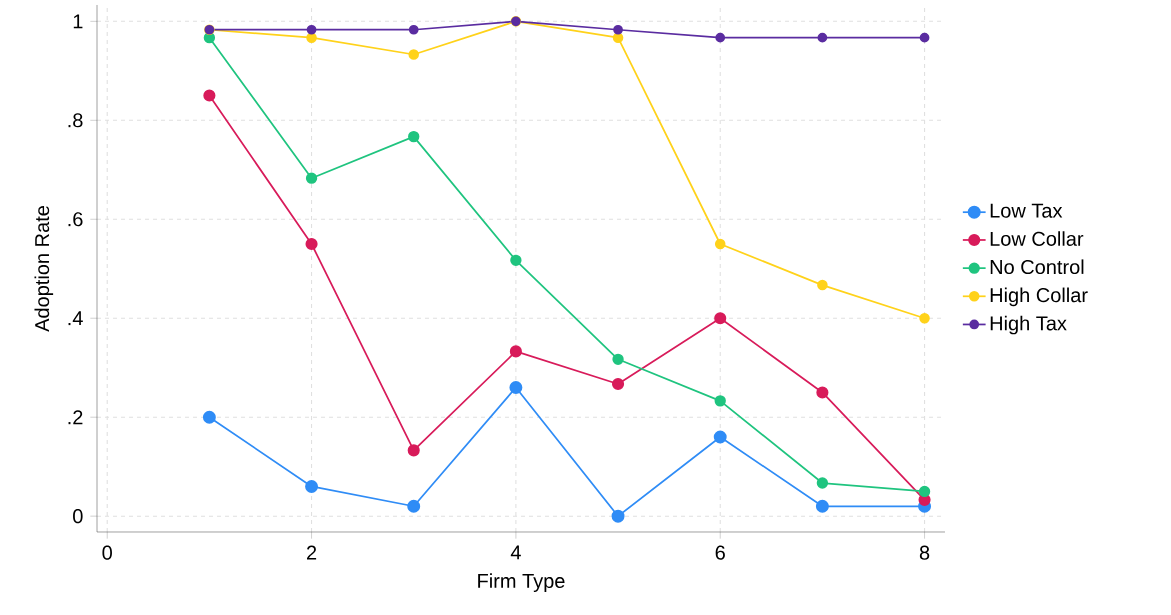 The image size is (1171, 615). I want to click on x-tick-label: 0, so click(107, 552).